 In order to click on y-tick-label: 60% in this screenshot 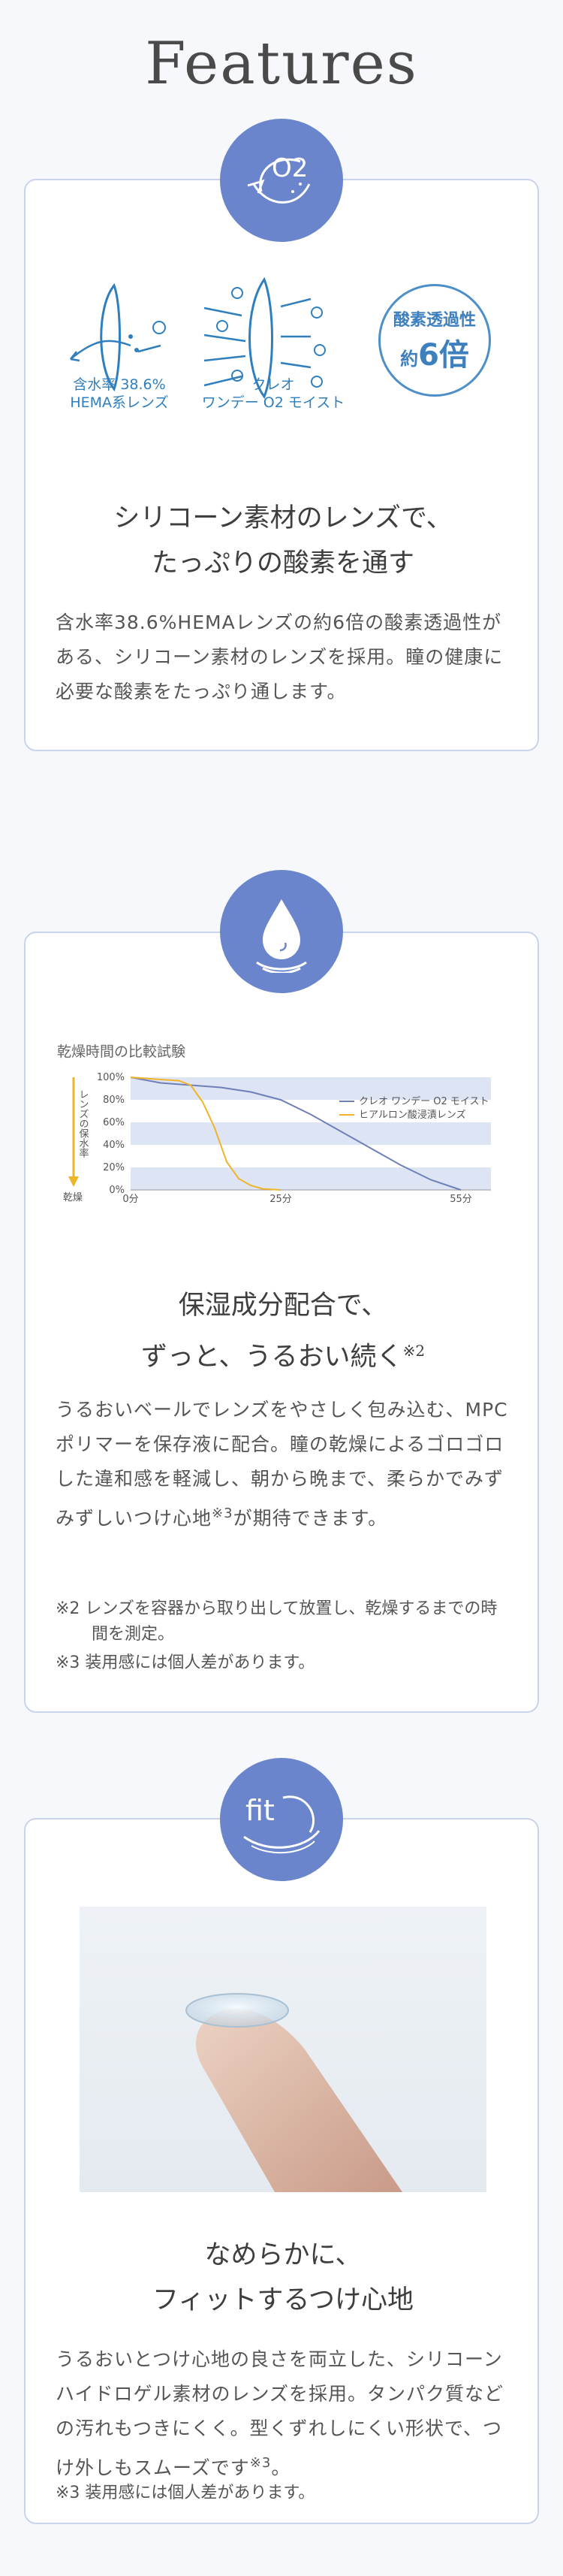, I will do `click(114, 1122)`.